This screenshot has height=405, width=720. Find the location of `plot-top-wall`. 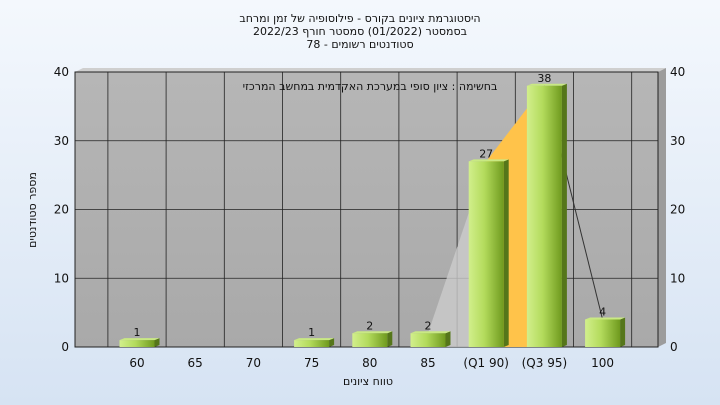

plot-top-wall is located at coordinates (370, 70).